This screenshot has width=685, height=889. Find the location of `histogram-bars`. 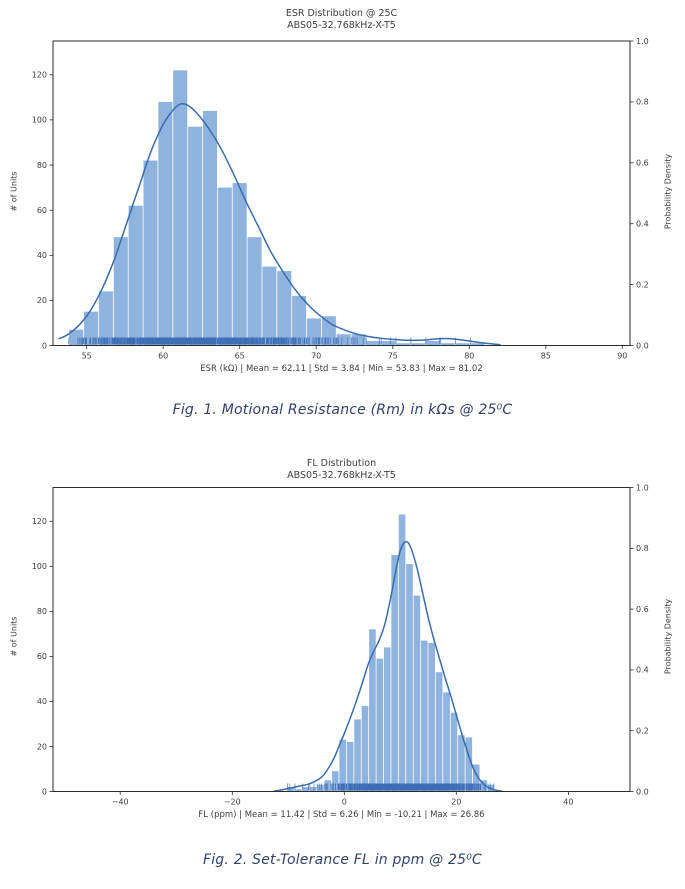

histogram-bars is located at coordinates (391, 653).